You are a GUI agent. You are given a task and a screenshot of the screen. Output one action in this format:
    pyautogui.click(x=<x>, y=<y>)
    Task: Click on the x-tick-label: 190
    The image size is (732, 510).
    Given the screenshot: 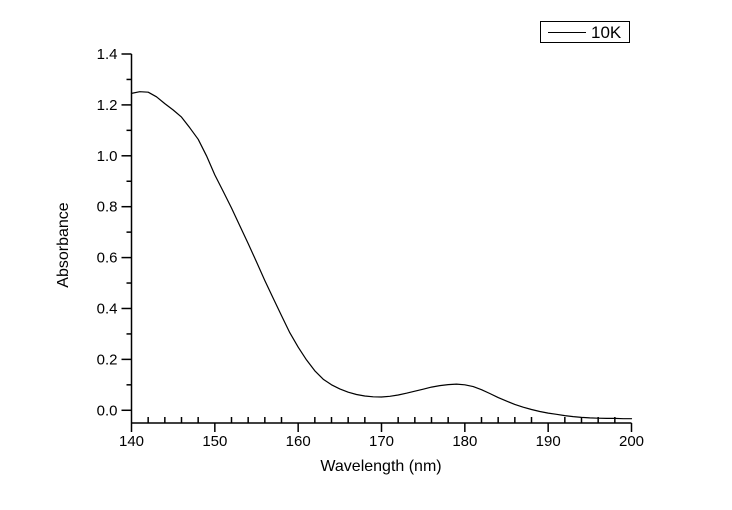 What is the action you would take?
    pyautogui.click(x=548, y=441)
    